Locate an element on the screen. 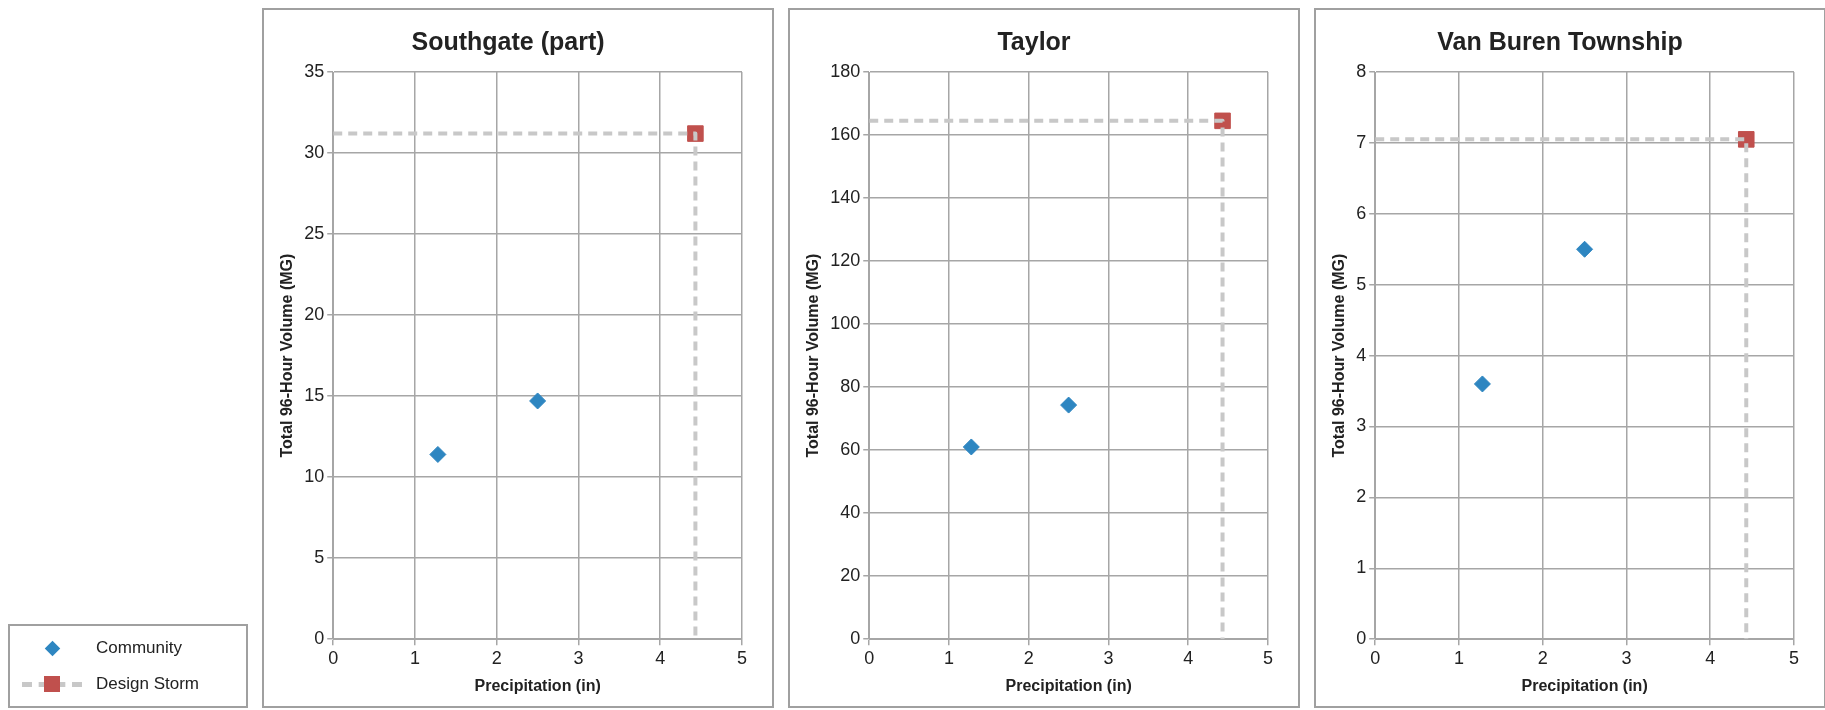 The image size is (1825, 710). y-tick-label: 100 is located at coordinates (845, 323).